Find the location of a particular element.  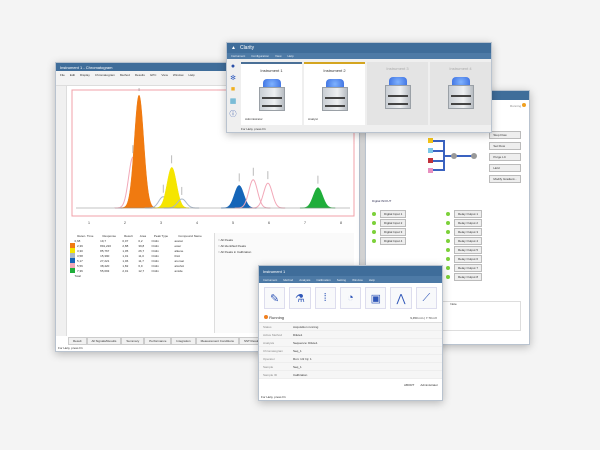

tab: Measurement Conditions is located at coordinates (217, 341).